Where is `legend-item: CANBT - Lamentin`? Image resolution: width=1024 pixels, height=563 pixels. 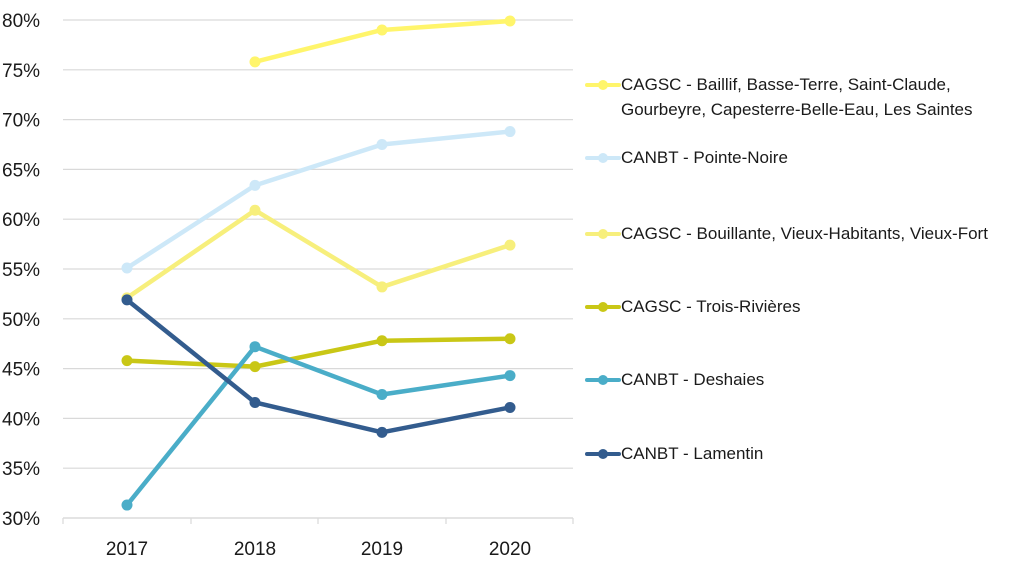
legend-item: CANBT - Lamentin is located at coordinates (803, 455).